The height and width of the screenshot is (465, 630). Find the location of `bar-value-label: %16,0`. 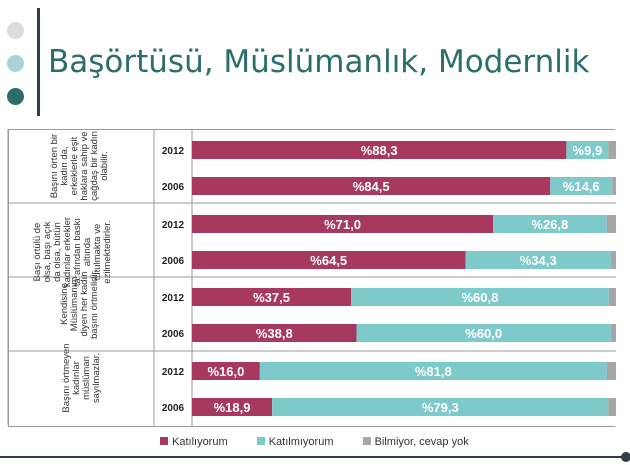

bar-value-label: %16,0 is located at coordinates (225, 371).